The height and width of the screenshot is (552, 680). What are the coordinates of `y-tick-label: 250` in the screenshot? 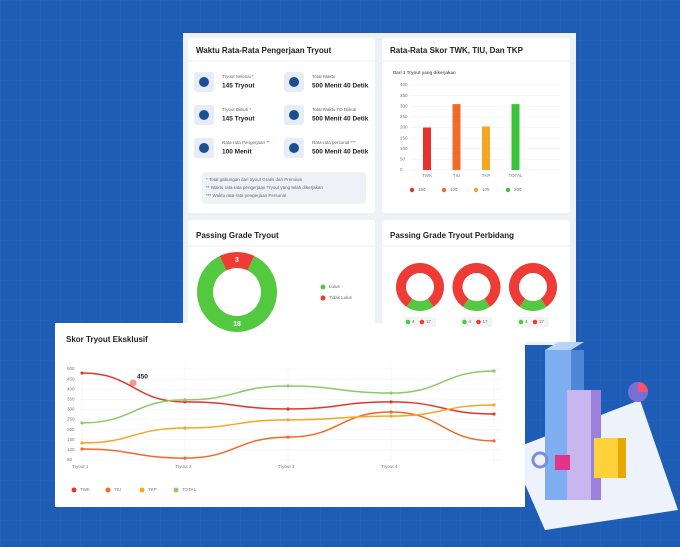 It's located at (71, 419).